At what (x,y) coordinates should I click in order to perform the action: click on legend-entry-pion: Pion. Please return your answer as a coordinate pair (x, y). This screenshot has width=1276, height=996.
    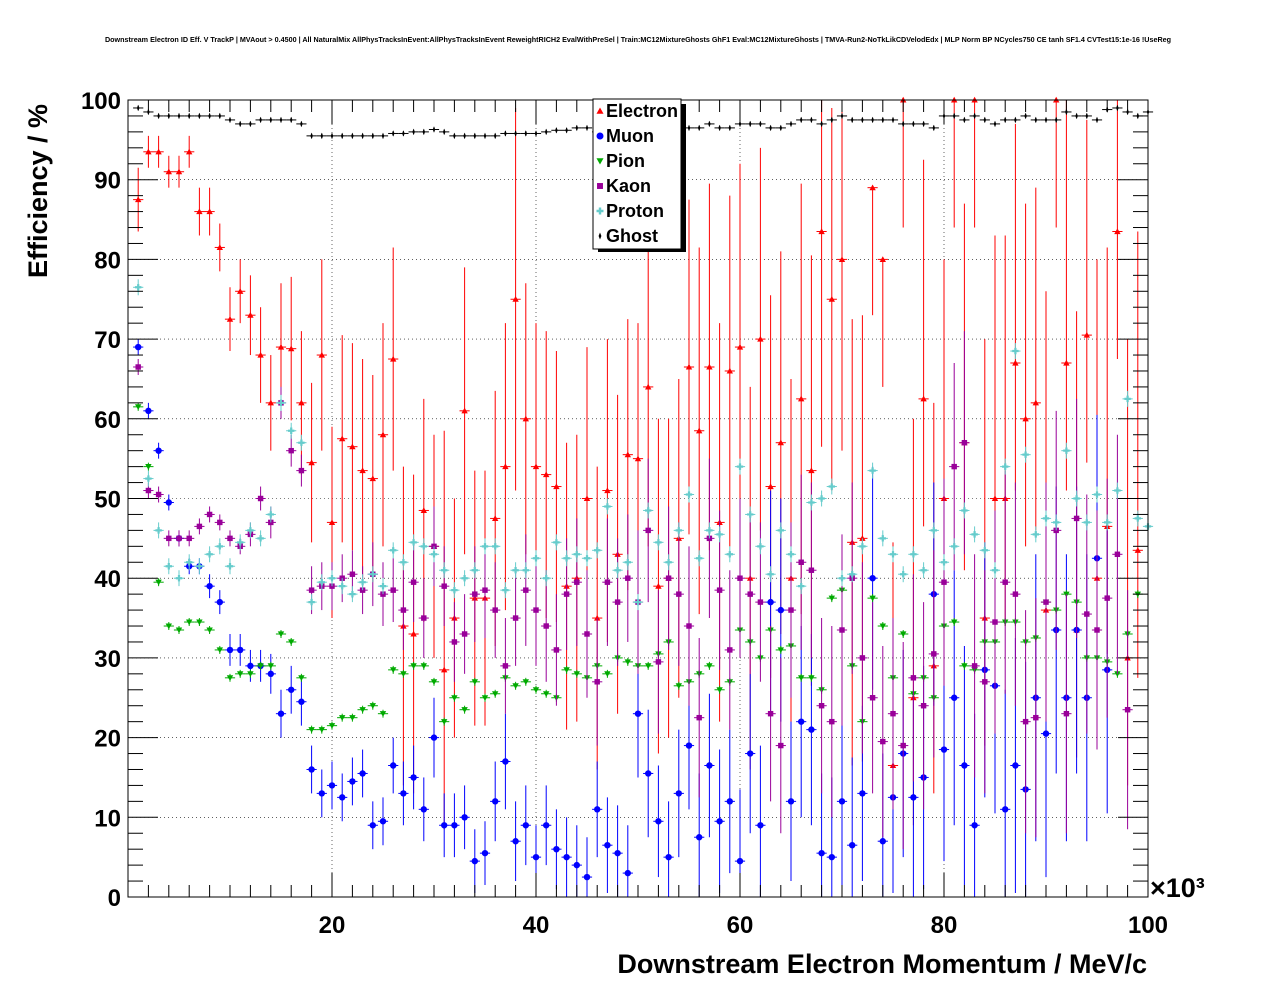
    Looking at the image, I should click on (620, 161).